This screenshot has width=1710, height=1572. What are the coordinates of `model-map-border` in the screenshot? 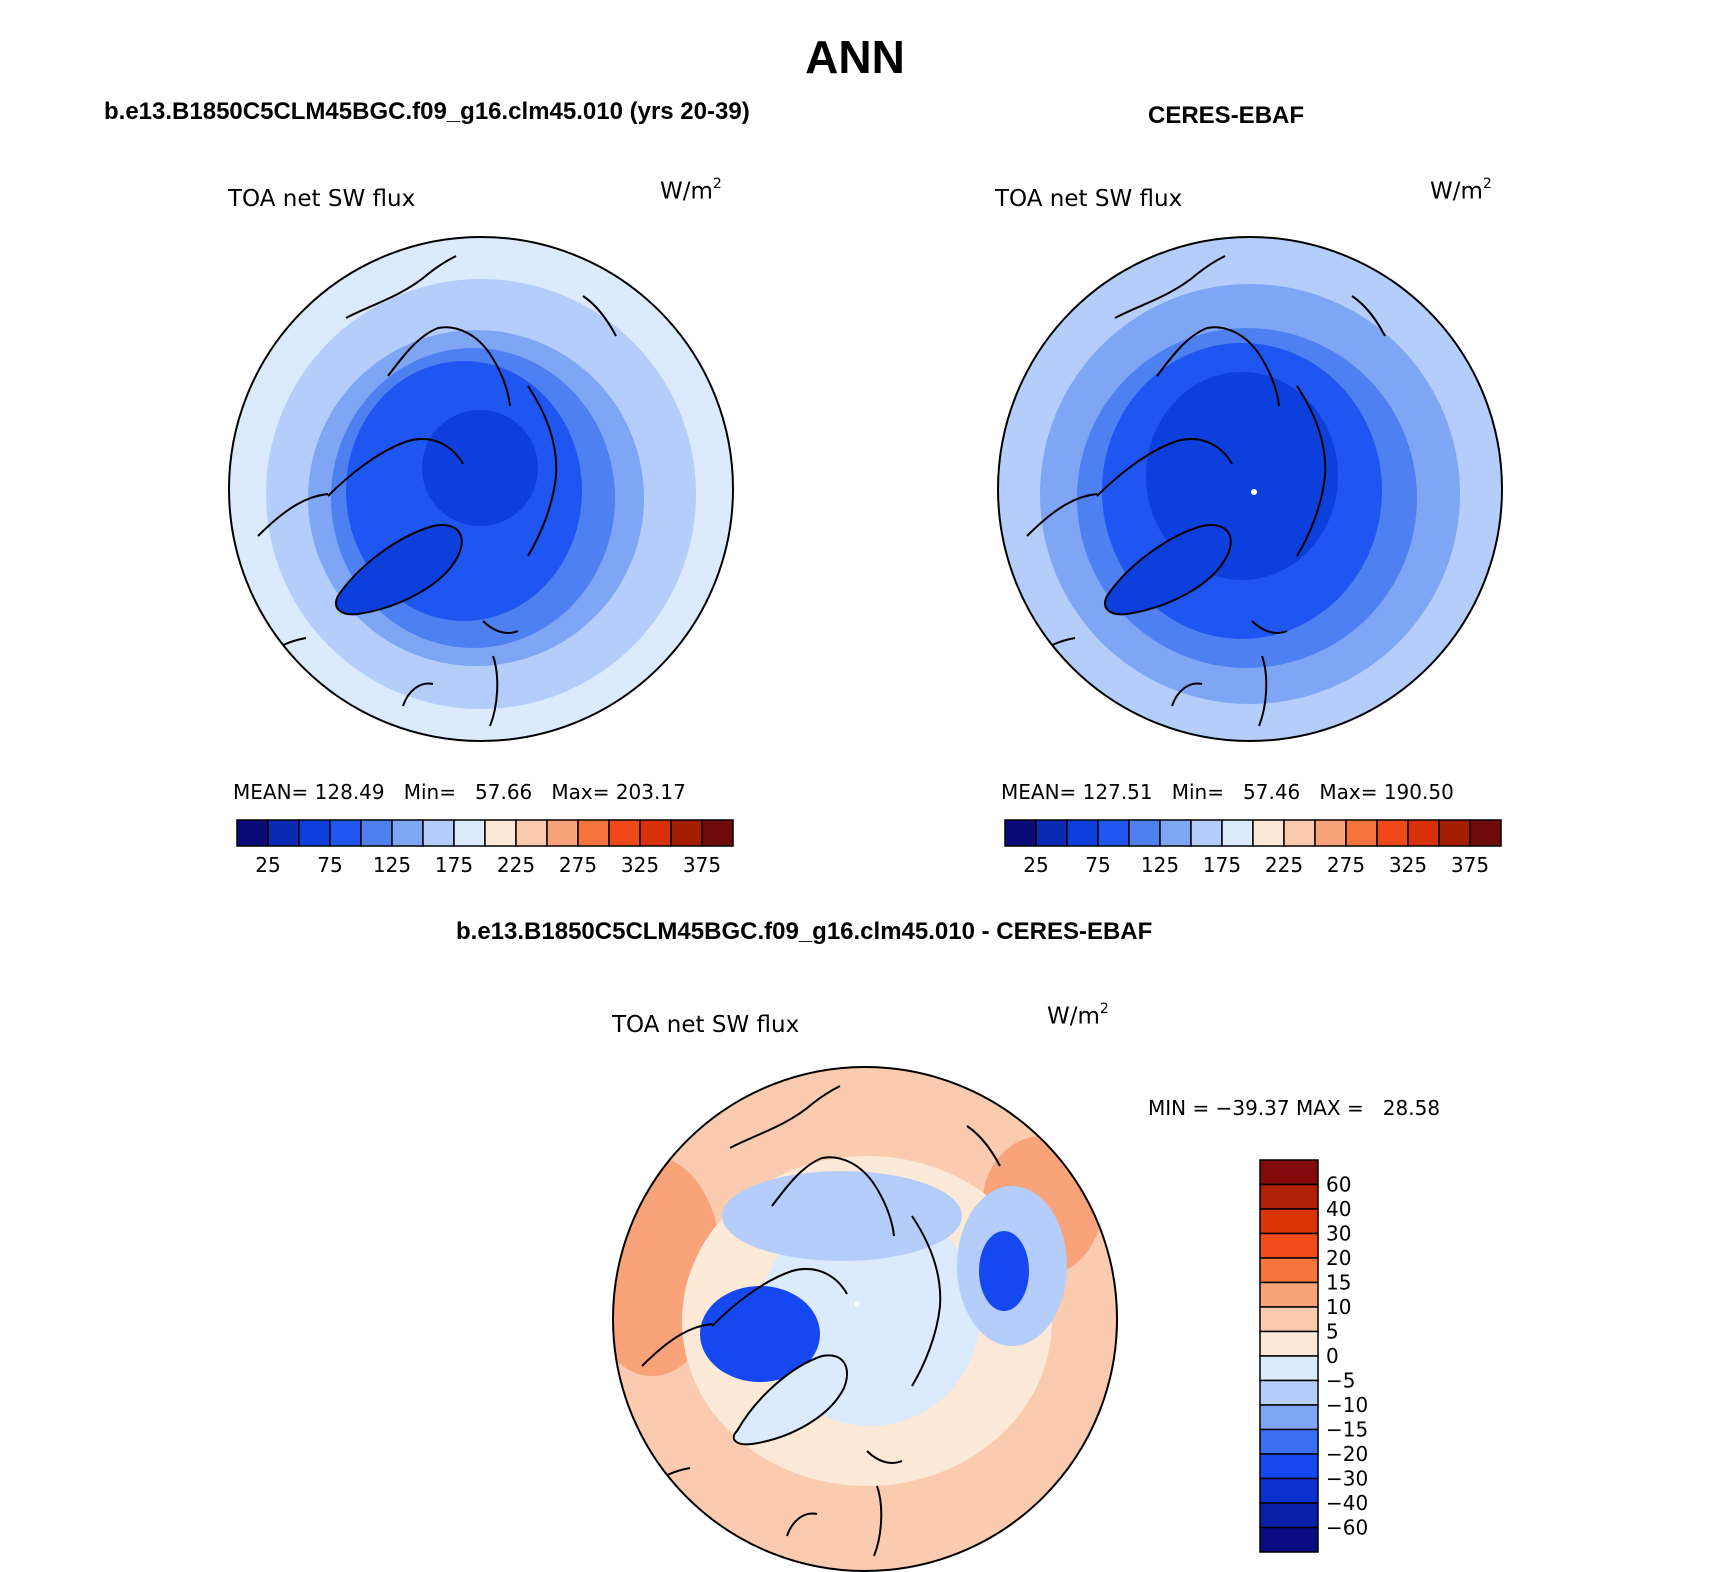 It's located at (481, 489).